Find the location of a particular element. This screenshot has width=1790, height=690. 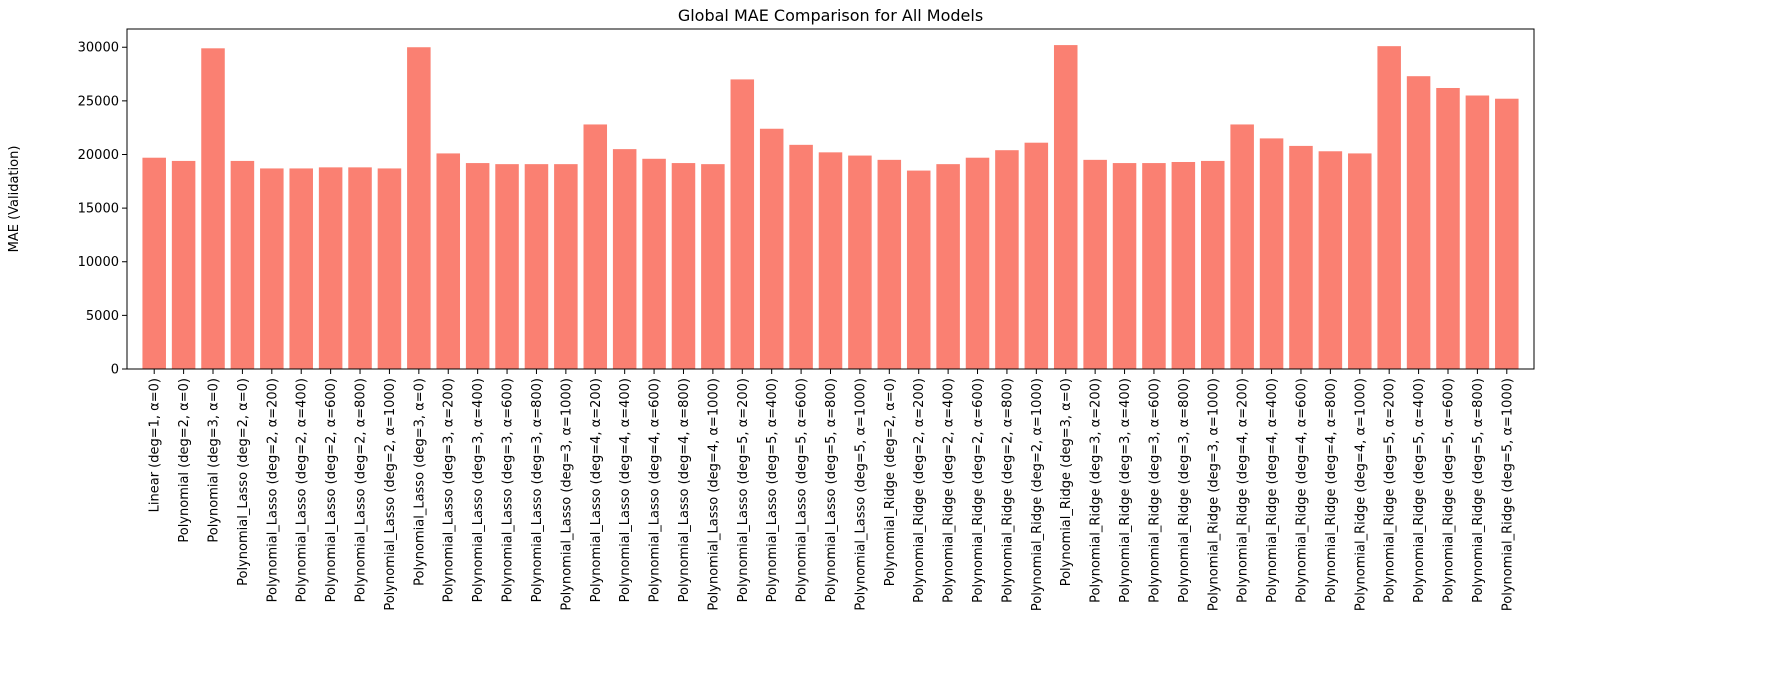

x-tick-label: Polynomial_Lasso (deg=2, α=200) is located at coordinates (272, 490).